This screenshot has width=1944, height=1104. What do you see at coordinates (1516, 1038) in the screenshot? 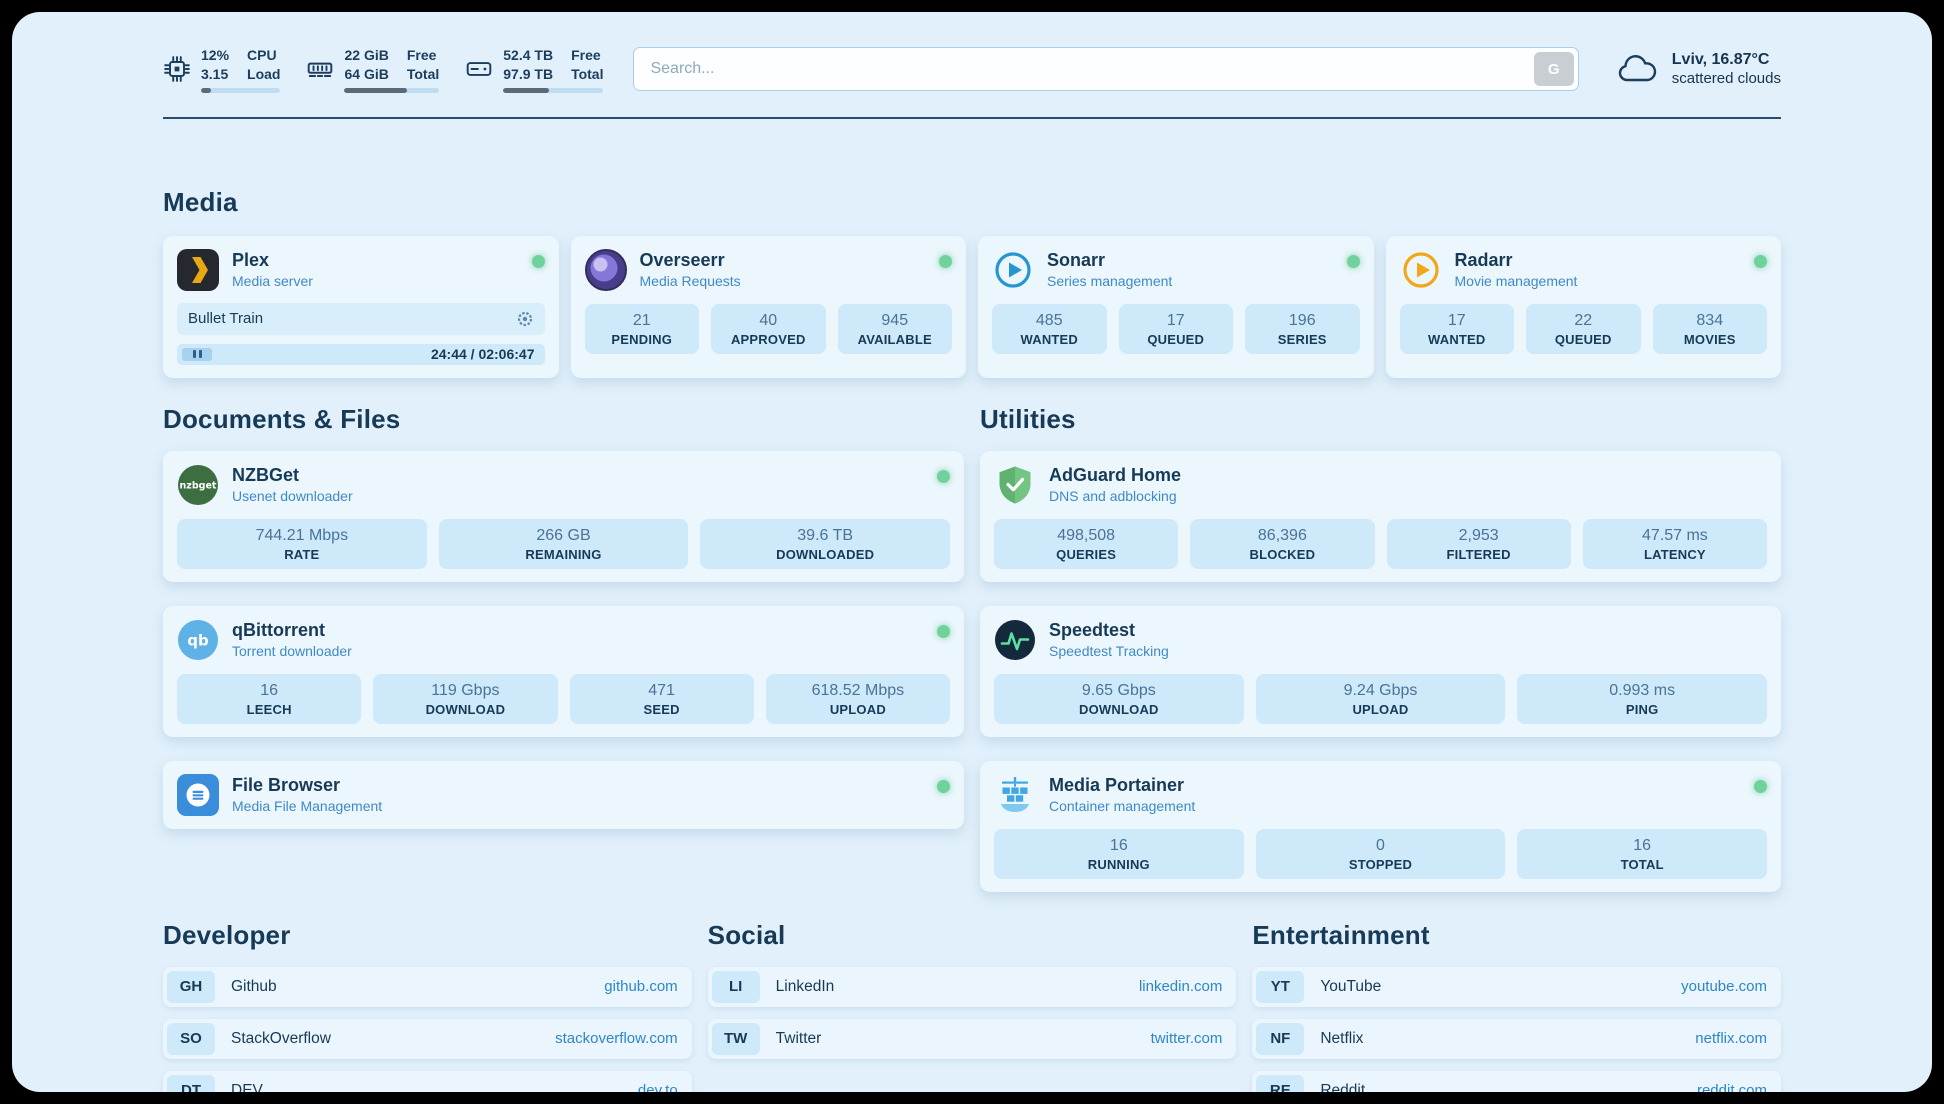
I see `bookmark-netflix: NF Netflix netflix.com` at bounding box center [1516, 1038].